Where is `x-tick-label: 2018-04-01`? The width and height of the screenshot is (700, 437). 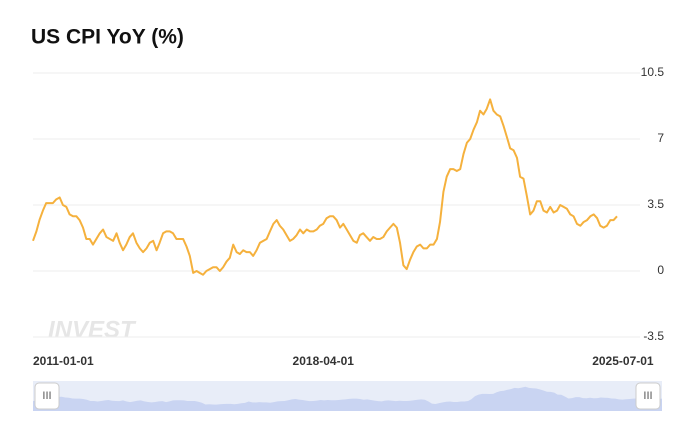 x-tick-label: 2018-04-01 is located at coordinates (324, 361).